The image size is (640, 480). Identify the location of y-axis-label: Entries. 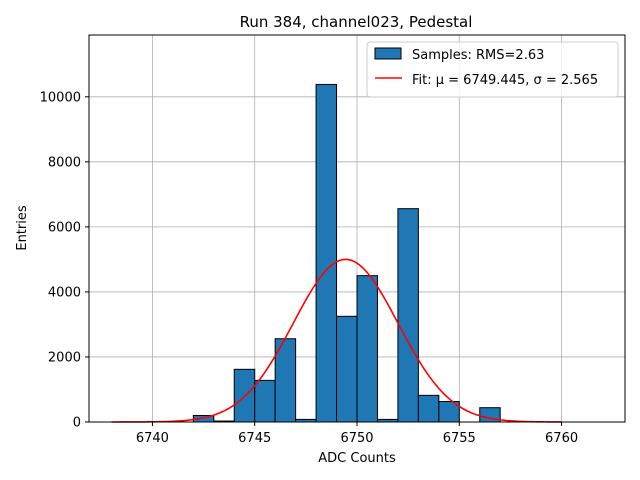
(22, 228).